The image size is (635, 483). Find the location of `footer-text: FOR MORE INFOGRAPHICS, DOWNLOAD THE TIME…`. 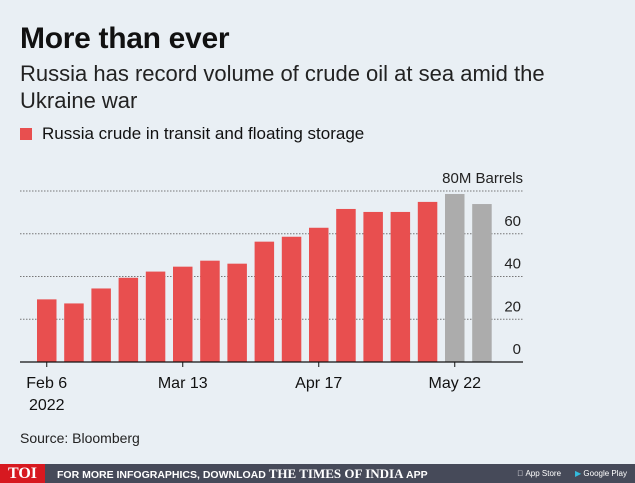

footer-text: FOR MORE INFOGRAPHICS, DOWNLOAD THE TIME… is located at coordinates (242, 473).